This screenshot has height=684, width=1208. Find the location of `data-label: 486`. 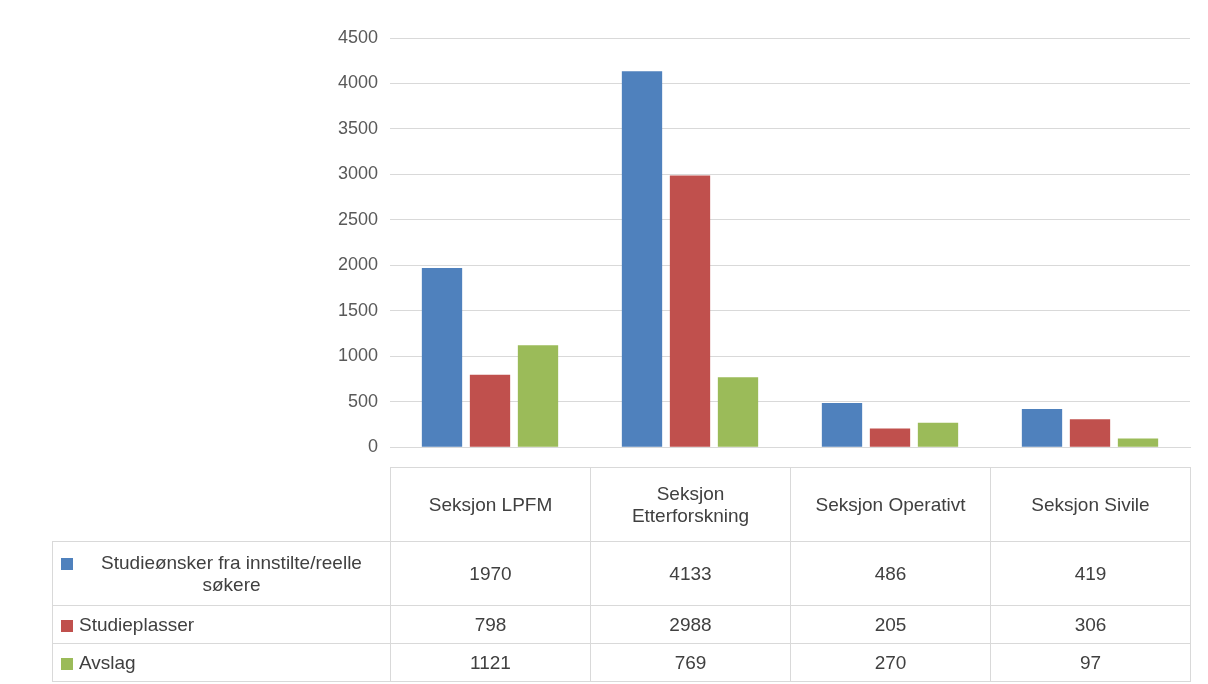

data-label: 486 is located at coordinates (890, 573).